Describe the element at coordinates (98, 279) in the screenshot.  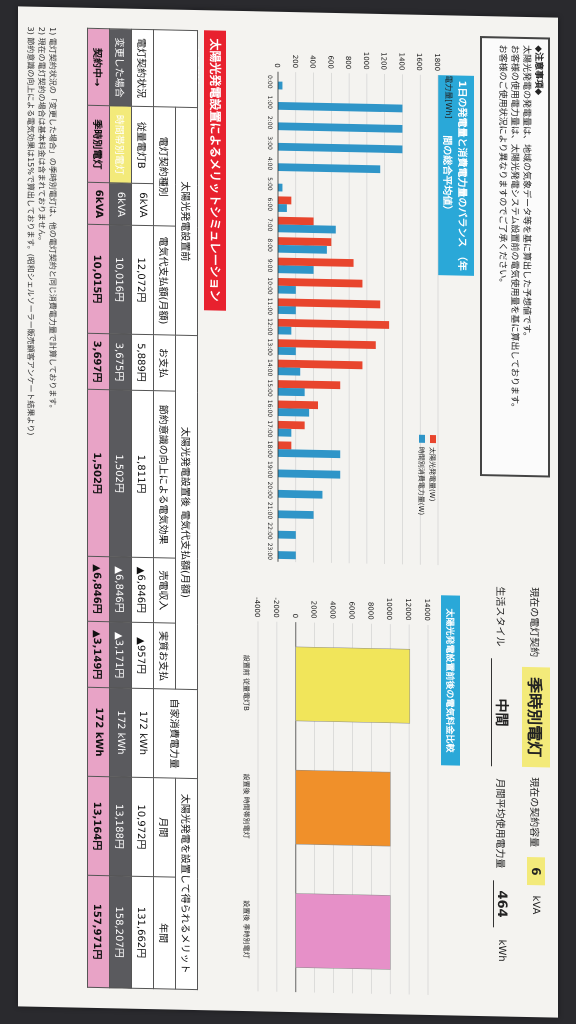
I see `row-before: 10,015円` at that location.